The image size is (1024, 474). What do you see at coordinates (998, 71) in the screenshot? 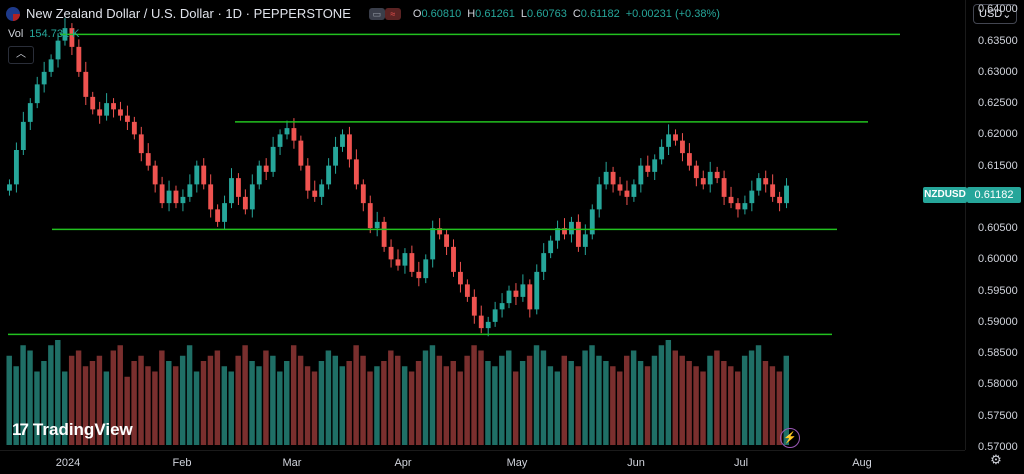
I see `price-tick-label: 0.63000` at bounding box center [998, 71].